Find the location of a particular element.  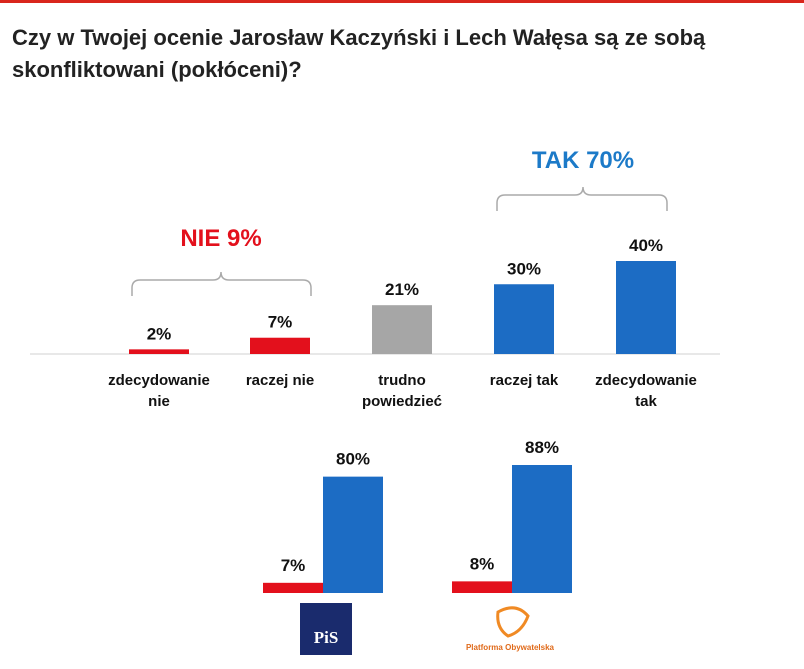

pis-logo is located at coordinates (326, 629).